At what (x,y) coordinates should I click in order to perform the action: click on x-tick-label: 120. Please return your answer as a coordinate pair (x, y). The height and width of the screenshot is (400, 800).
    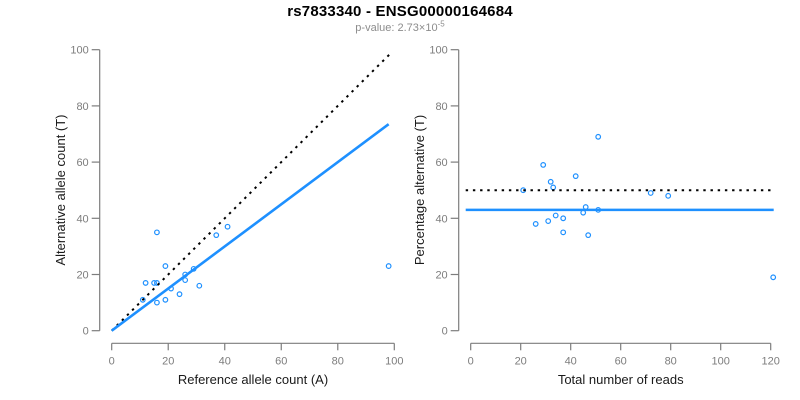
    Looking at the image, I should click on (771, 361).